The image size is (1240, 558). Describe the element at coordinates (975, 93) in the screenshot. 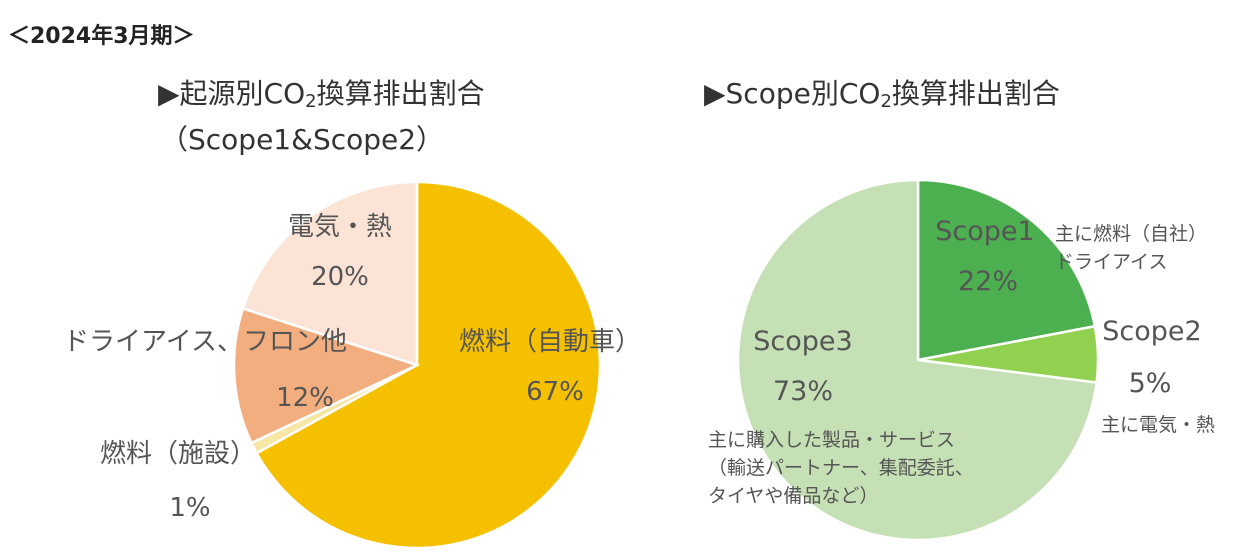

I see `chart2-title-suffix: 換算排出割合` at that location.